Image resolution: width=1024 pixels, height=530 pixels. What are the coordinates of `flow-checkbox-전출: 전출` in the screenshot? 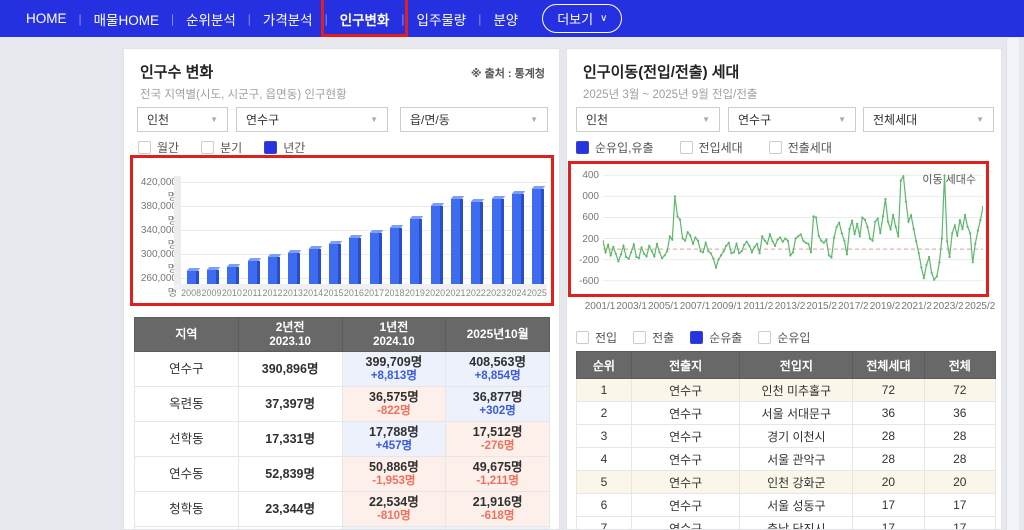 It's located at (653, 337).